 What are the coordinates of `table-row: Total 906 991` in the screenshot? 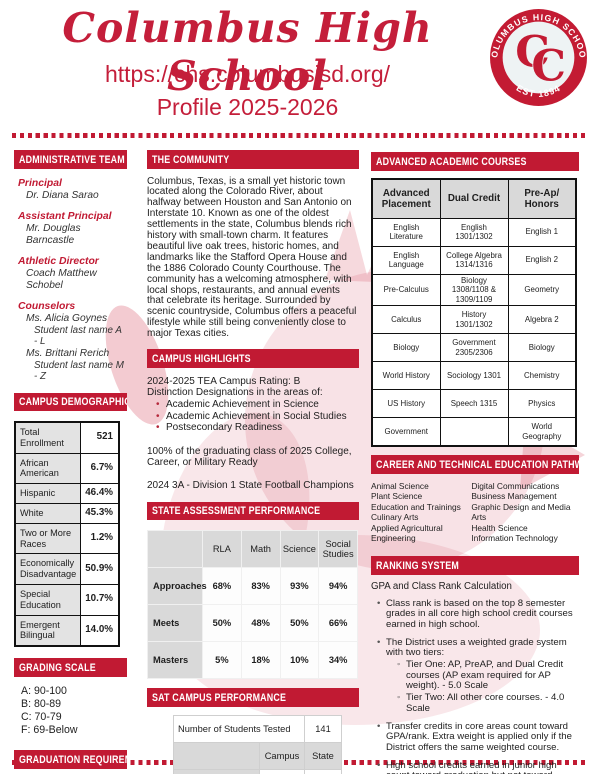 It's located at (257, 771).